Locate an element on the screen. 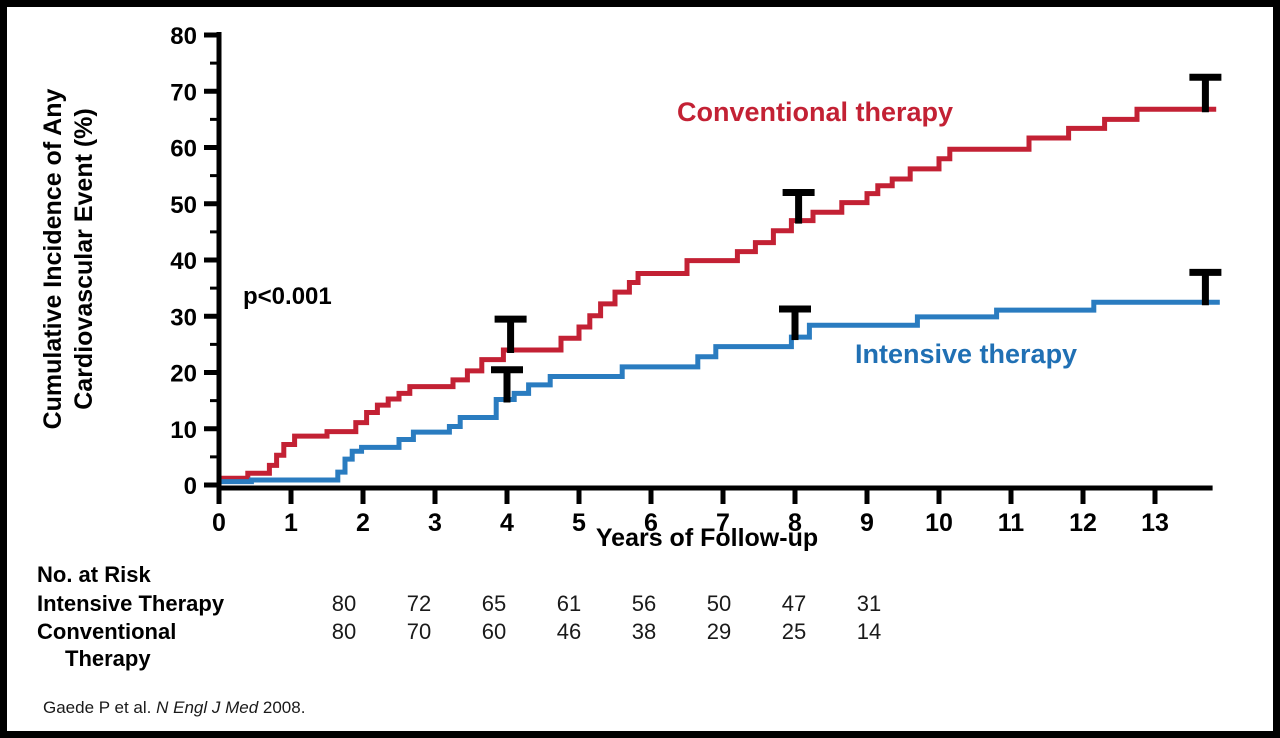 This screenshot has width=1280, height=738. x-tick-label: 13 is located at coordinates (1155, 523).